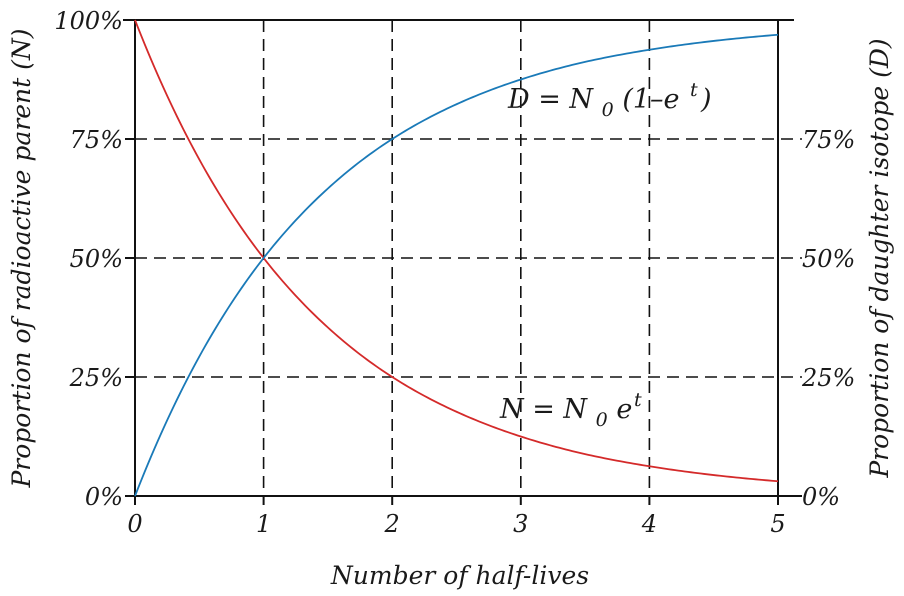  I want to click on d-eq-sub: 0, so click(608, 110).